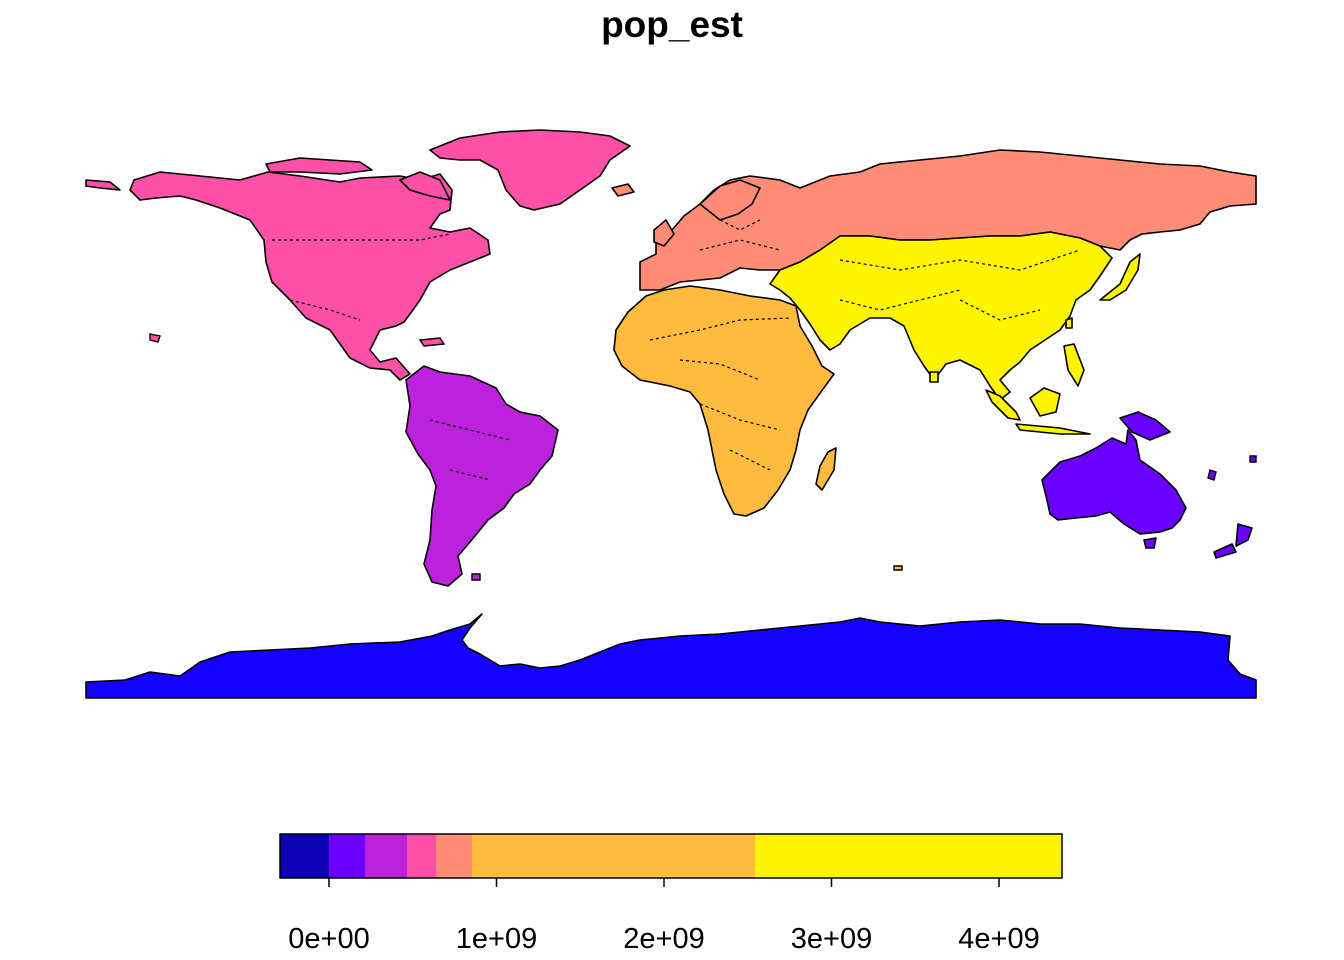 This screenshot has height=960, width=1344. Describe the element at coordinates (730, 200) in the screenshot. I see `region-scandinavia` at that location.